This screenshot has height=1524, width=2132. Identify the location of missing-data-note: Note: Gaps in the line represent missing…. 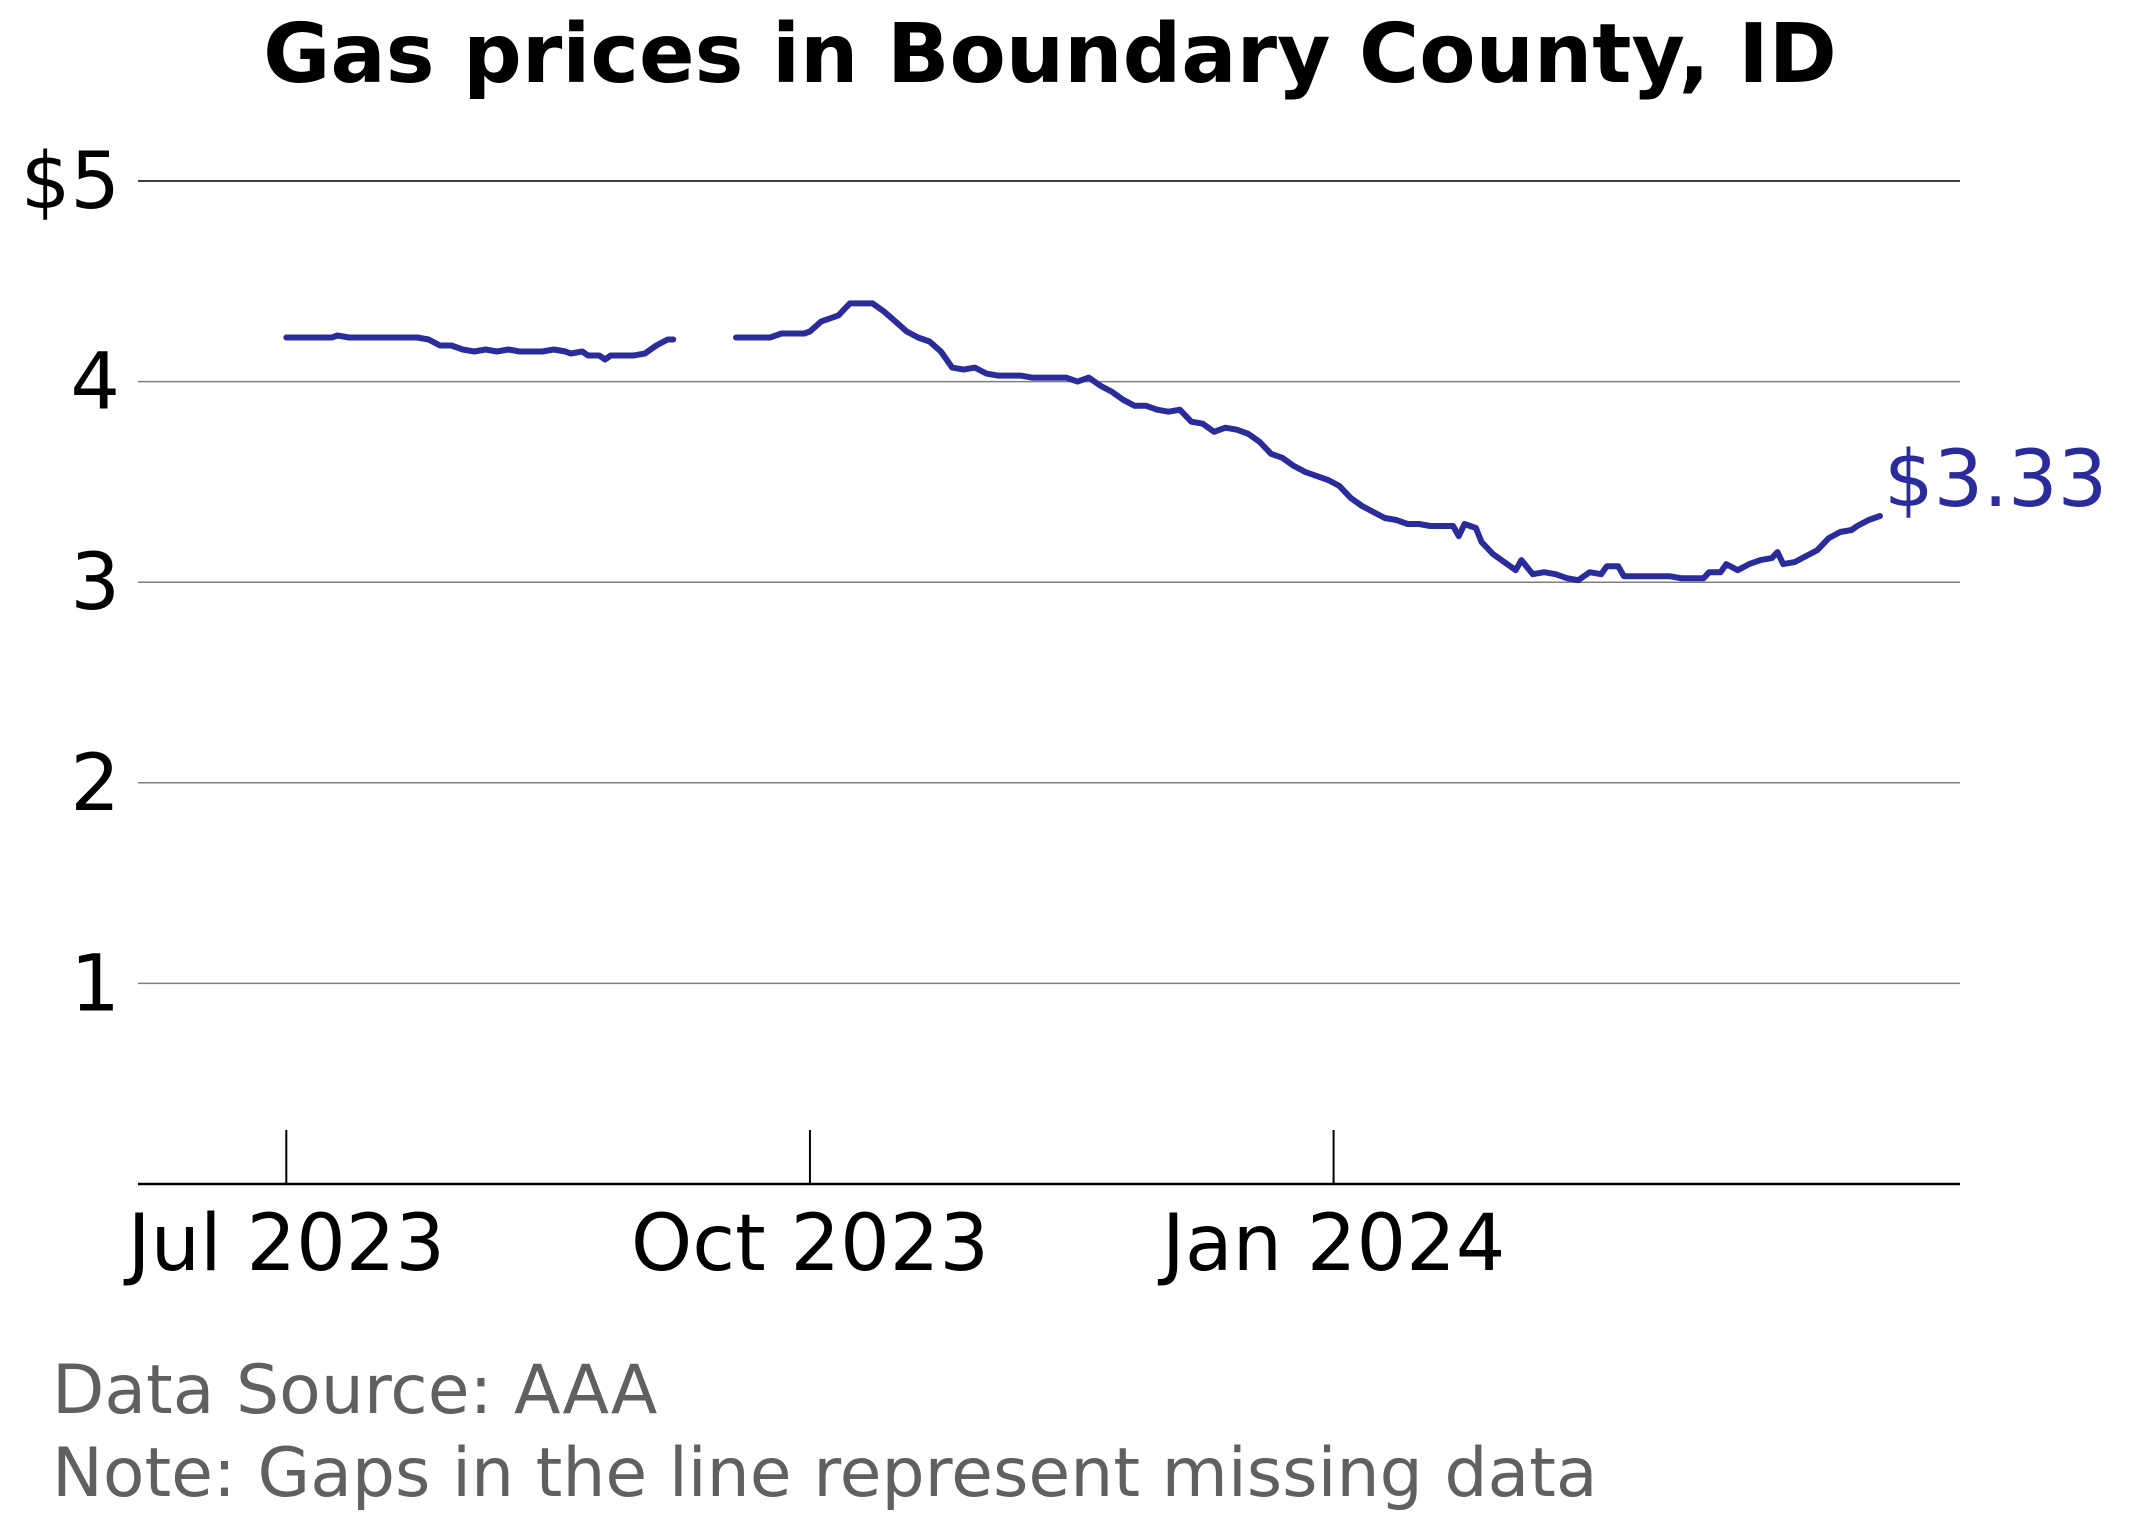
(825, 1473).